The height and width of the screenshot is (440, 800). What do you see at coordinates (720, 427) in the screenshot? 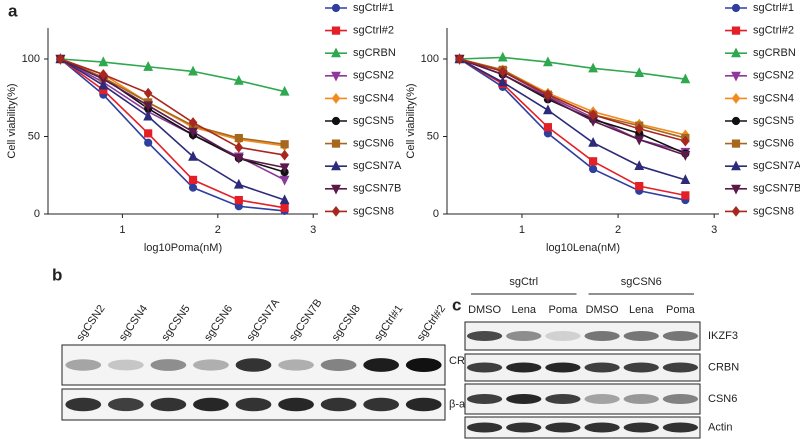
I see `row-label: Actin` at bounding box center [720, 427].